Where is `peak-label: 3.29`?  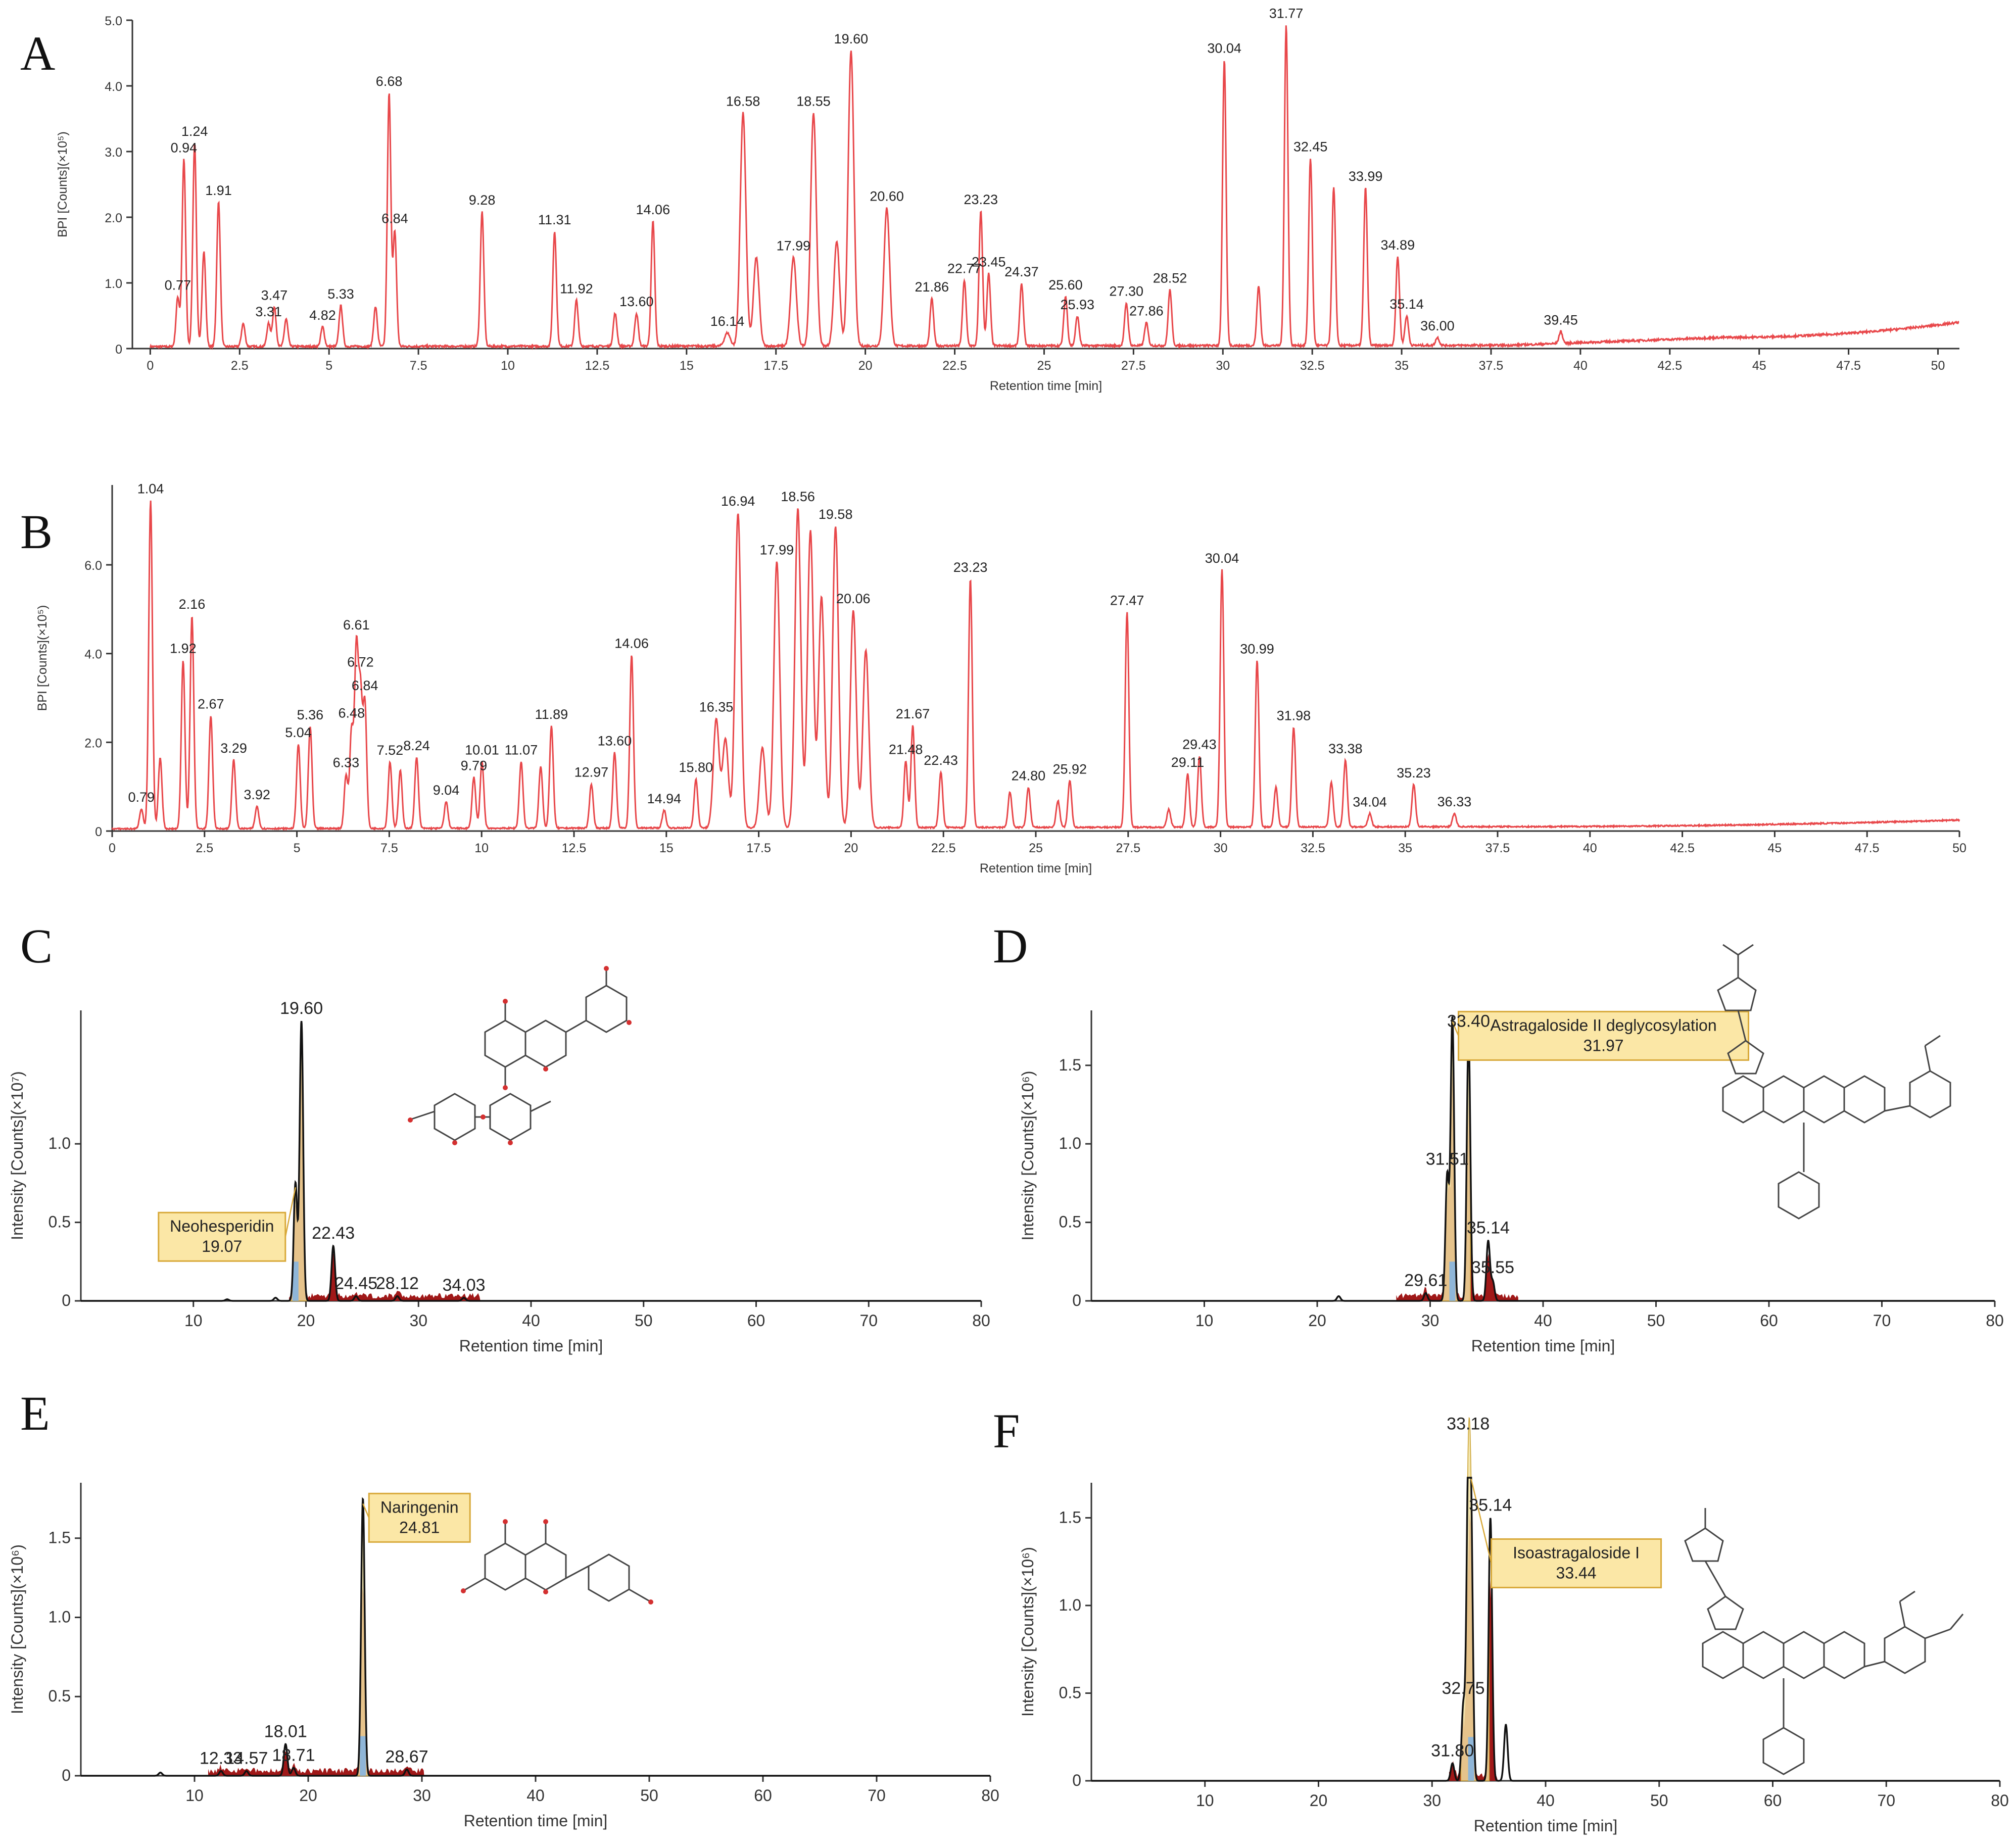
peak-label: 3.29 is located at coordinates (233, 748).